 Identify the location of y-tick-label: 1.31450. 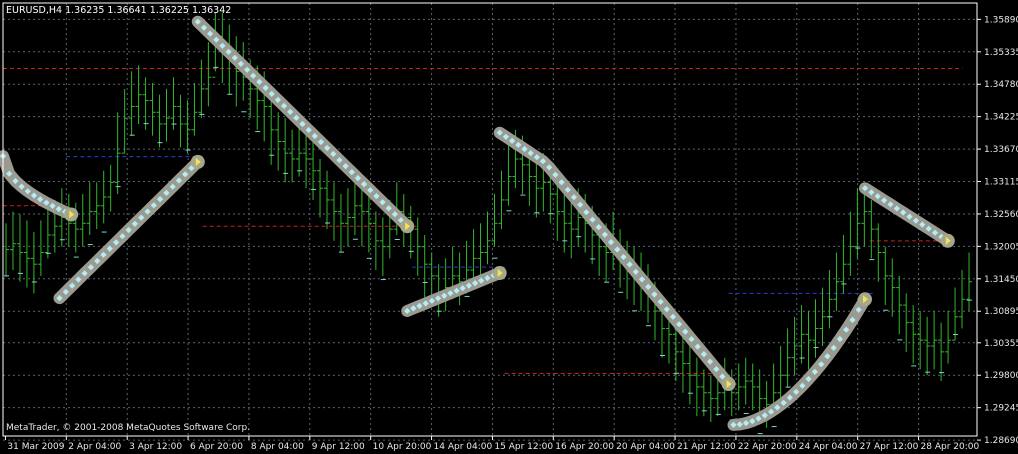
(1001, 280).